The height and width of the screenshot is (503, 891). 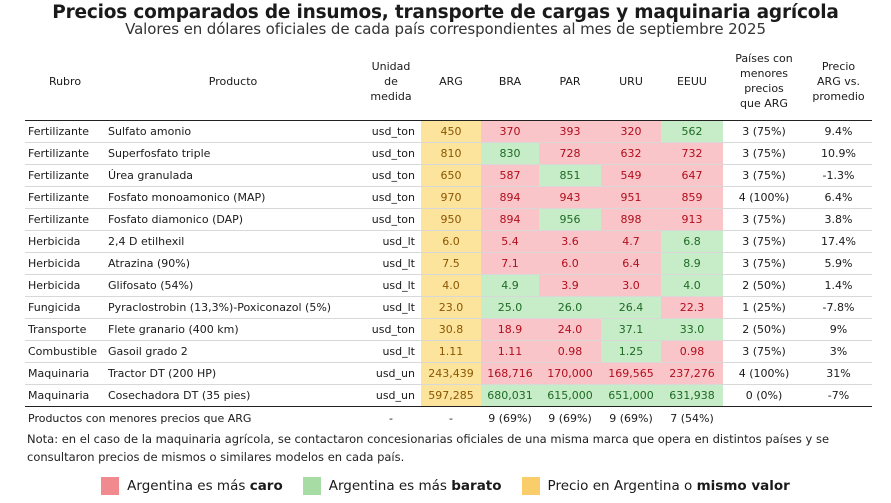 I want to click on cell-vs: -7.8%, so click(x=838, y=307).